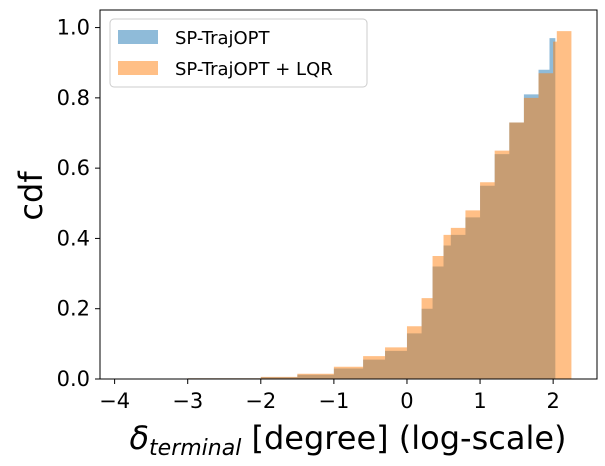 This screenshot has height=466, width=605. I want to click on x-axis-label-delta: δ, so click(139, 438).